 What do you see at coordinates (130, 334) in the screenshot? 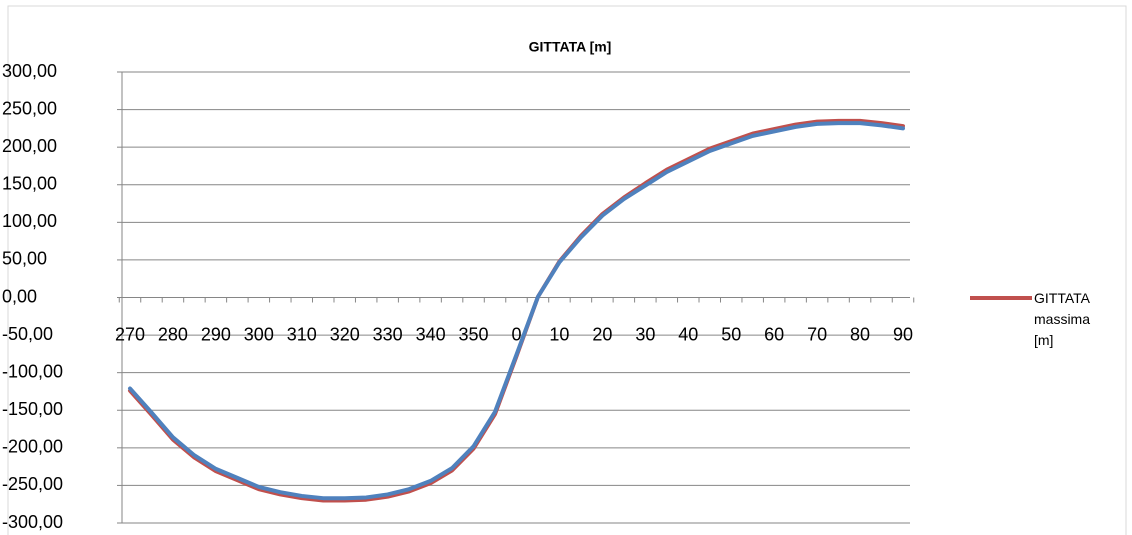
I see `x-tick-label: 270` at bounding box center [130, 334].